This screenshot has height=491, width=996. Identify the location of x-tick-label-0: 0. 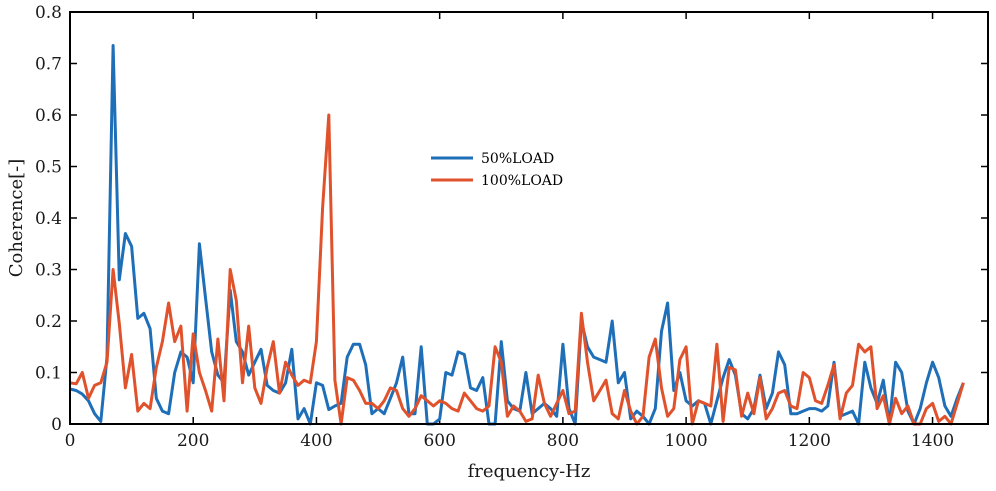
(70, 441).